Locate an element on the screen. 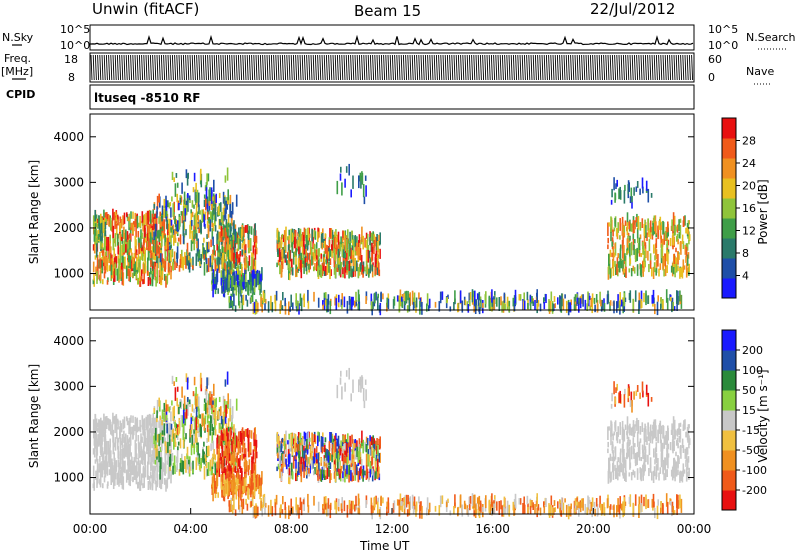 Image resolution: width=800 pixels, height=554 pixels. ytick-label: 4000 is located at coordinates (68, 137).